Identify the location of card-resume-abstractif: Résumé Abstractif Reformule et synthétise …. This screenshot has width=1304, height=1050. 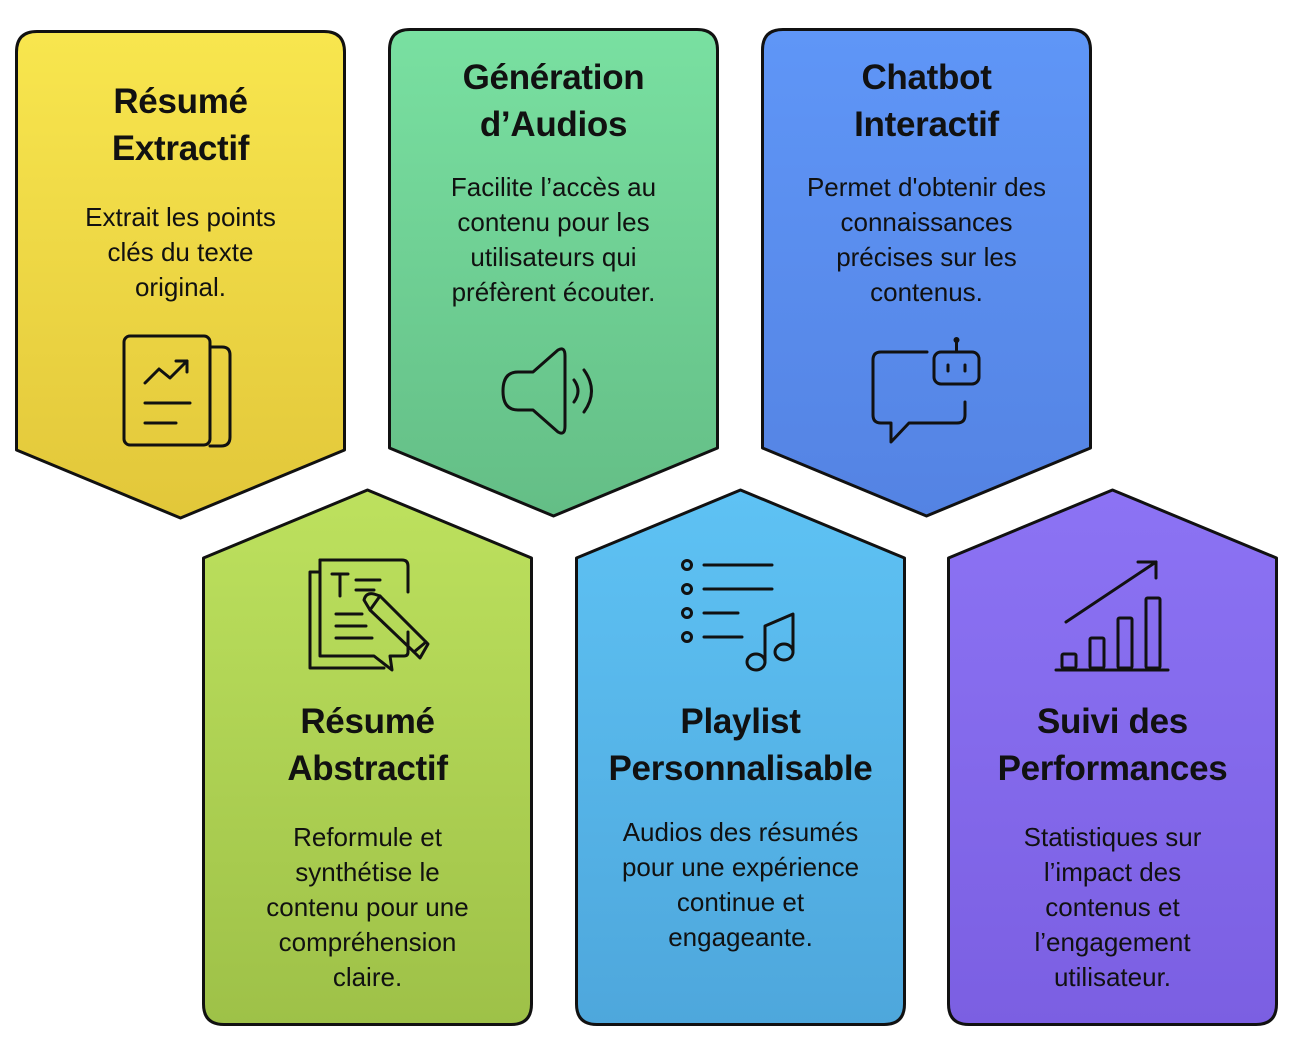
(367, 757).